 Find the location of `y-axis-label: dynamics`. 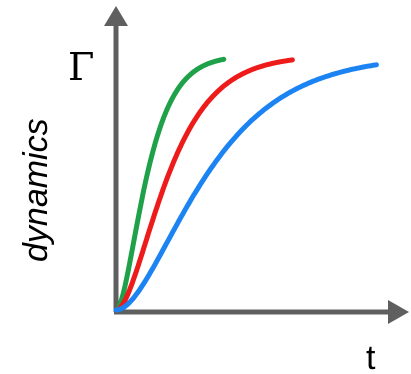

y-axis-label: dynamics is located at coordinates (36, 190).